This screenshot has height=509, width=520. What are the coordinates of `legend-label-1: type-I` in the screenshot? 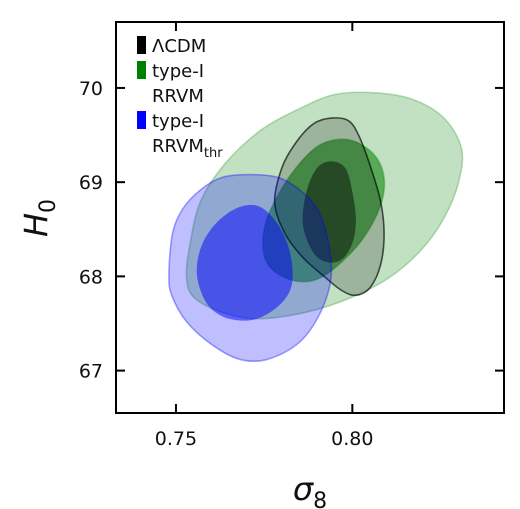 It's located at (178, 71).